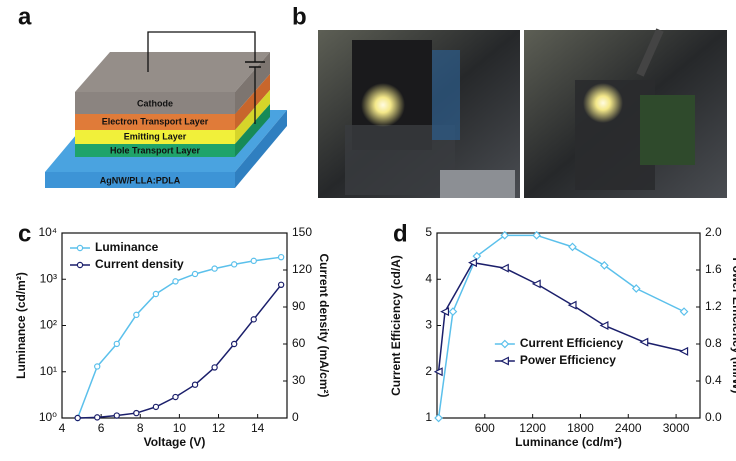 Image resolution: width=736 pixels, height=461 pixels. I want to click on y2-tick-label: 0, so click(295, 417).